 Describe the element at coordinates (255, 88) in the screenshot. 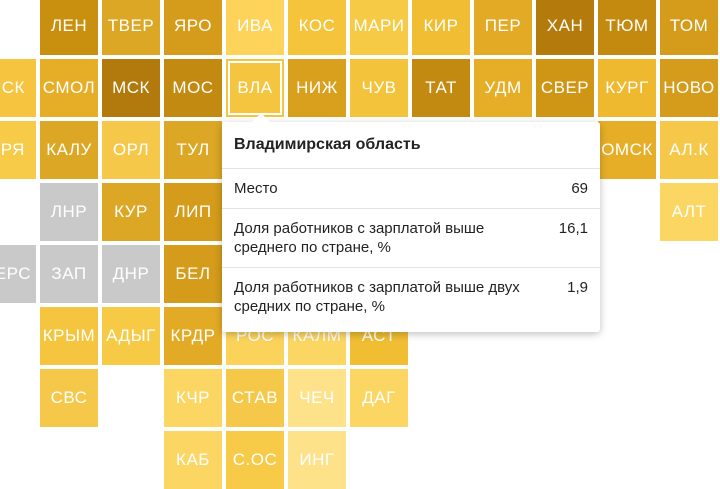

I see `region-tile: ВЛА` at that location.